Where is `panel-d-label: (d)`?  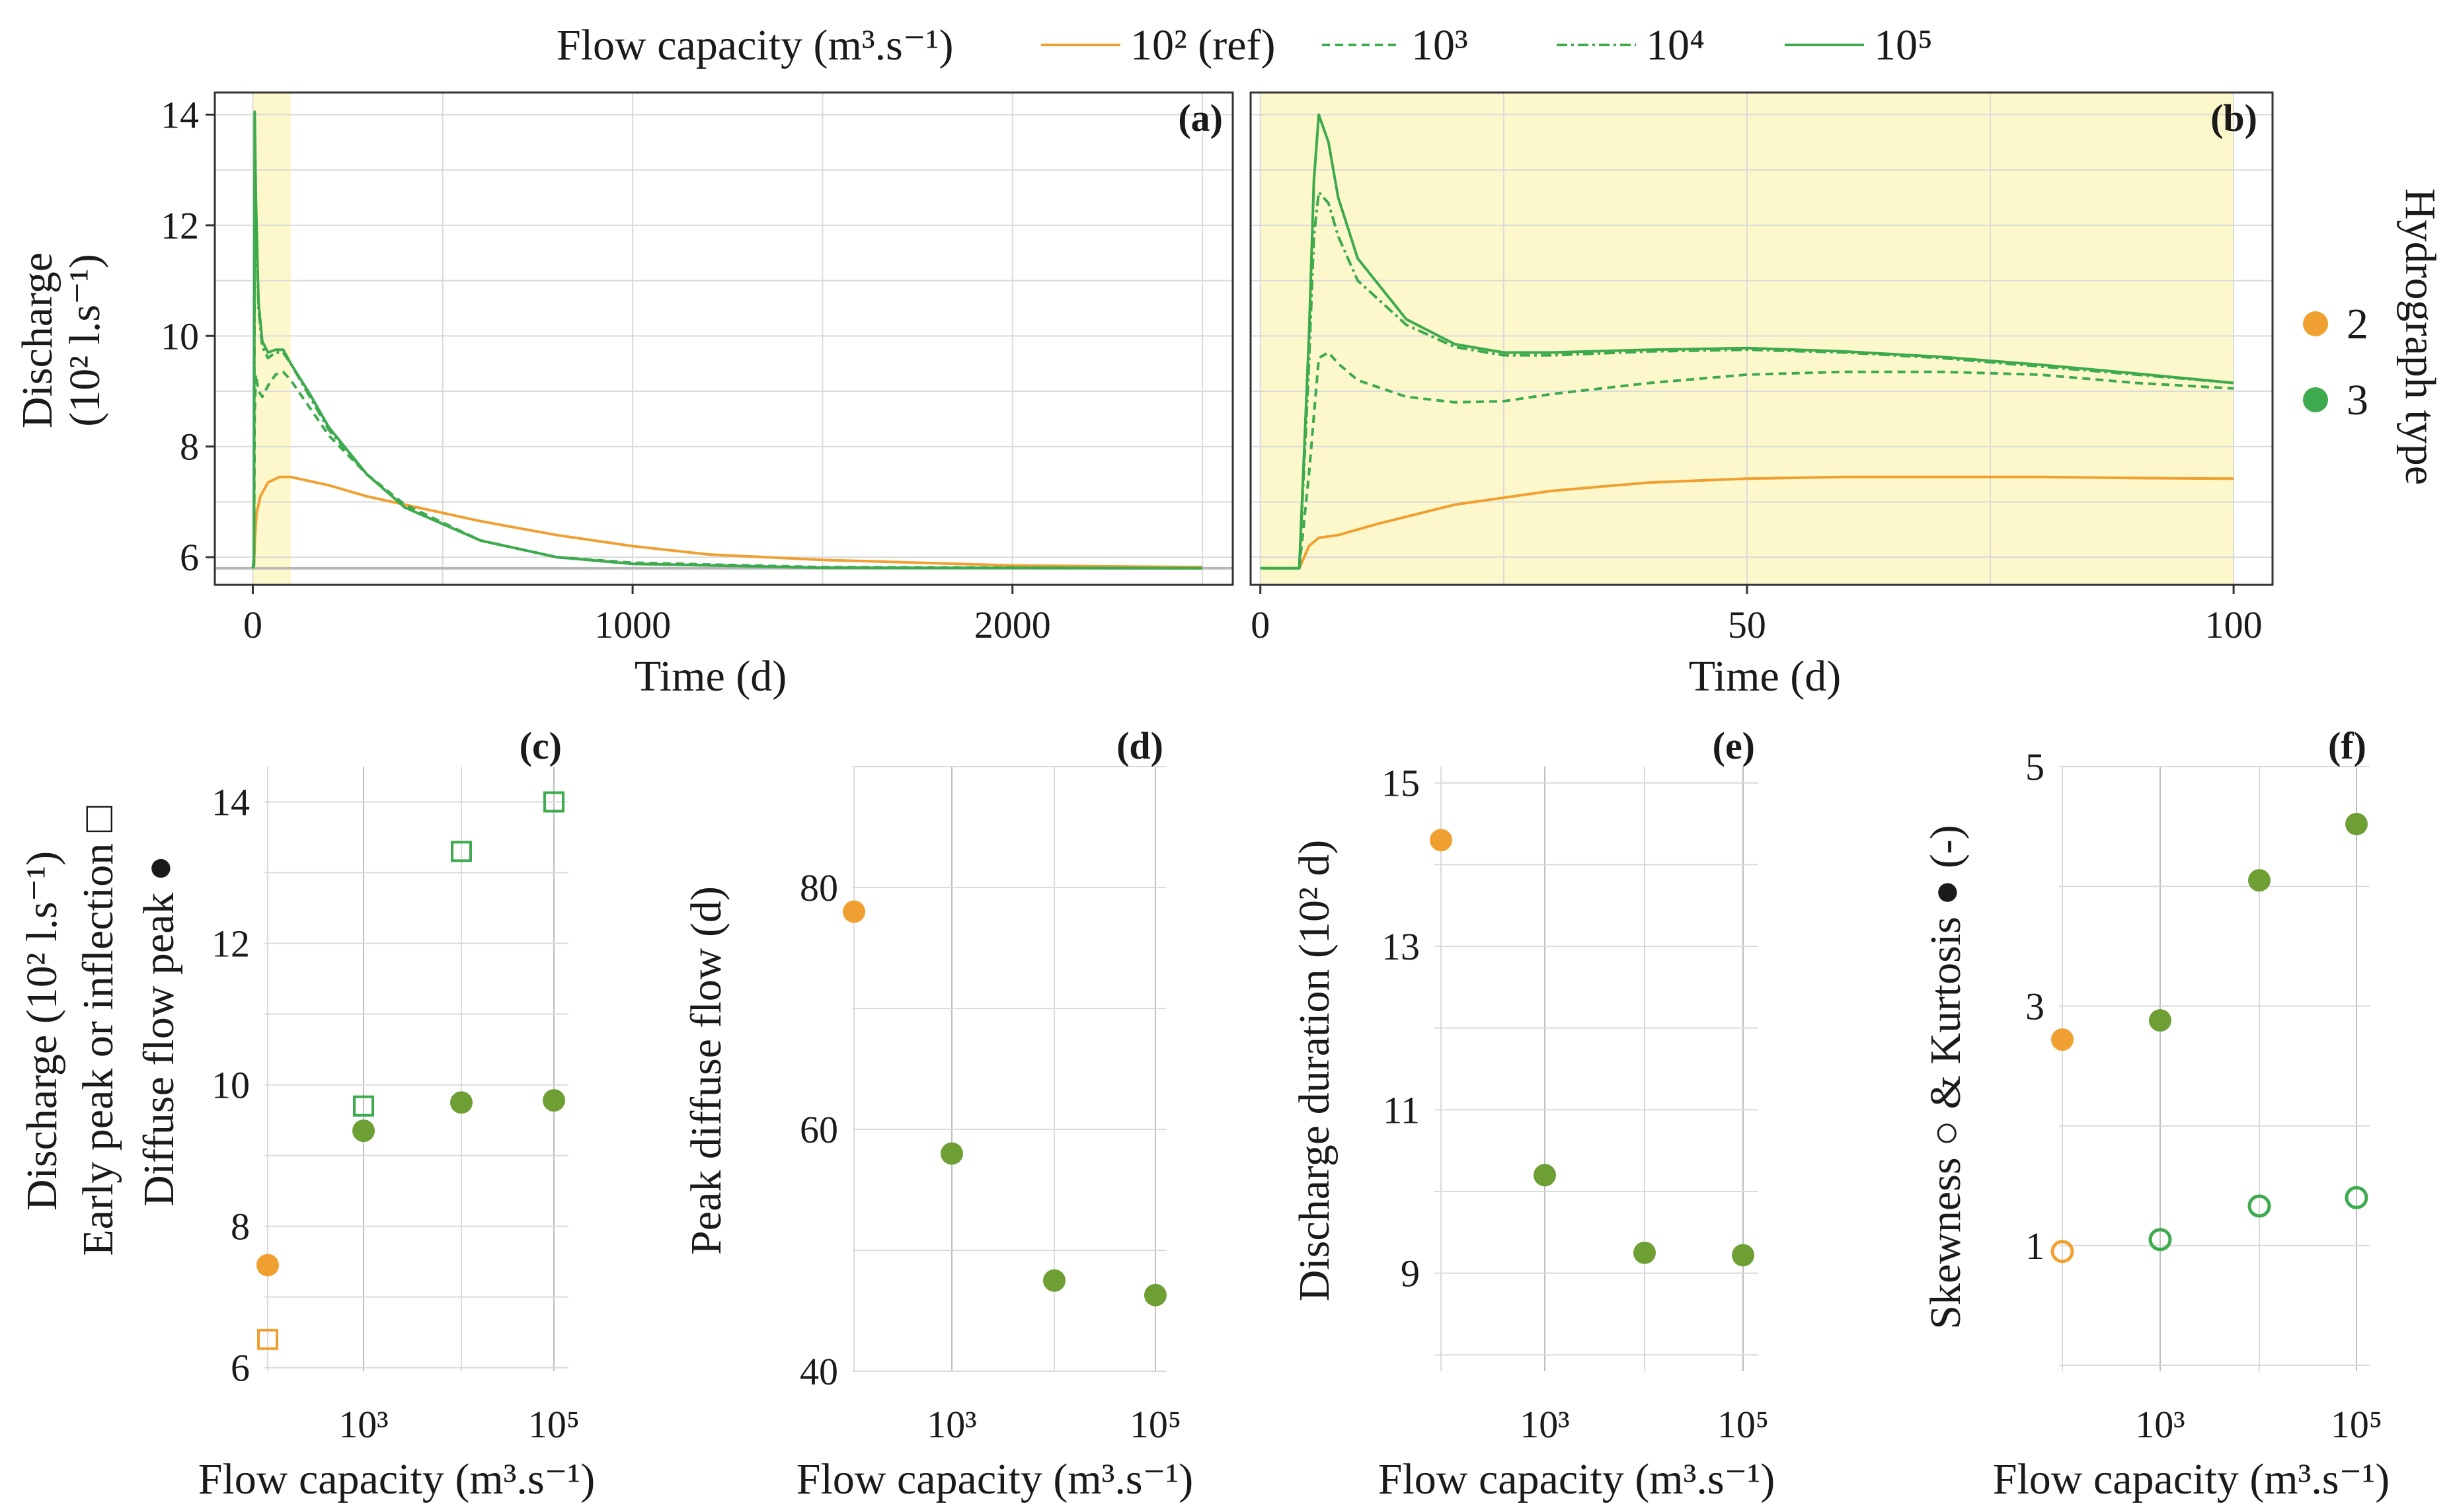 panel-d-label: (d) is located at coordinates (1140, 745).